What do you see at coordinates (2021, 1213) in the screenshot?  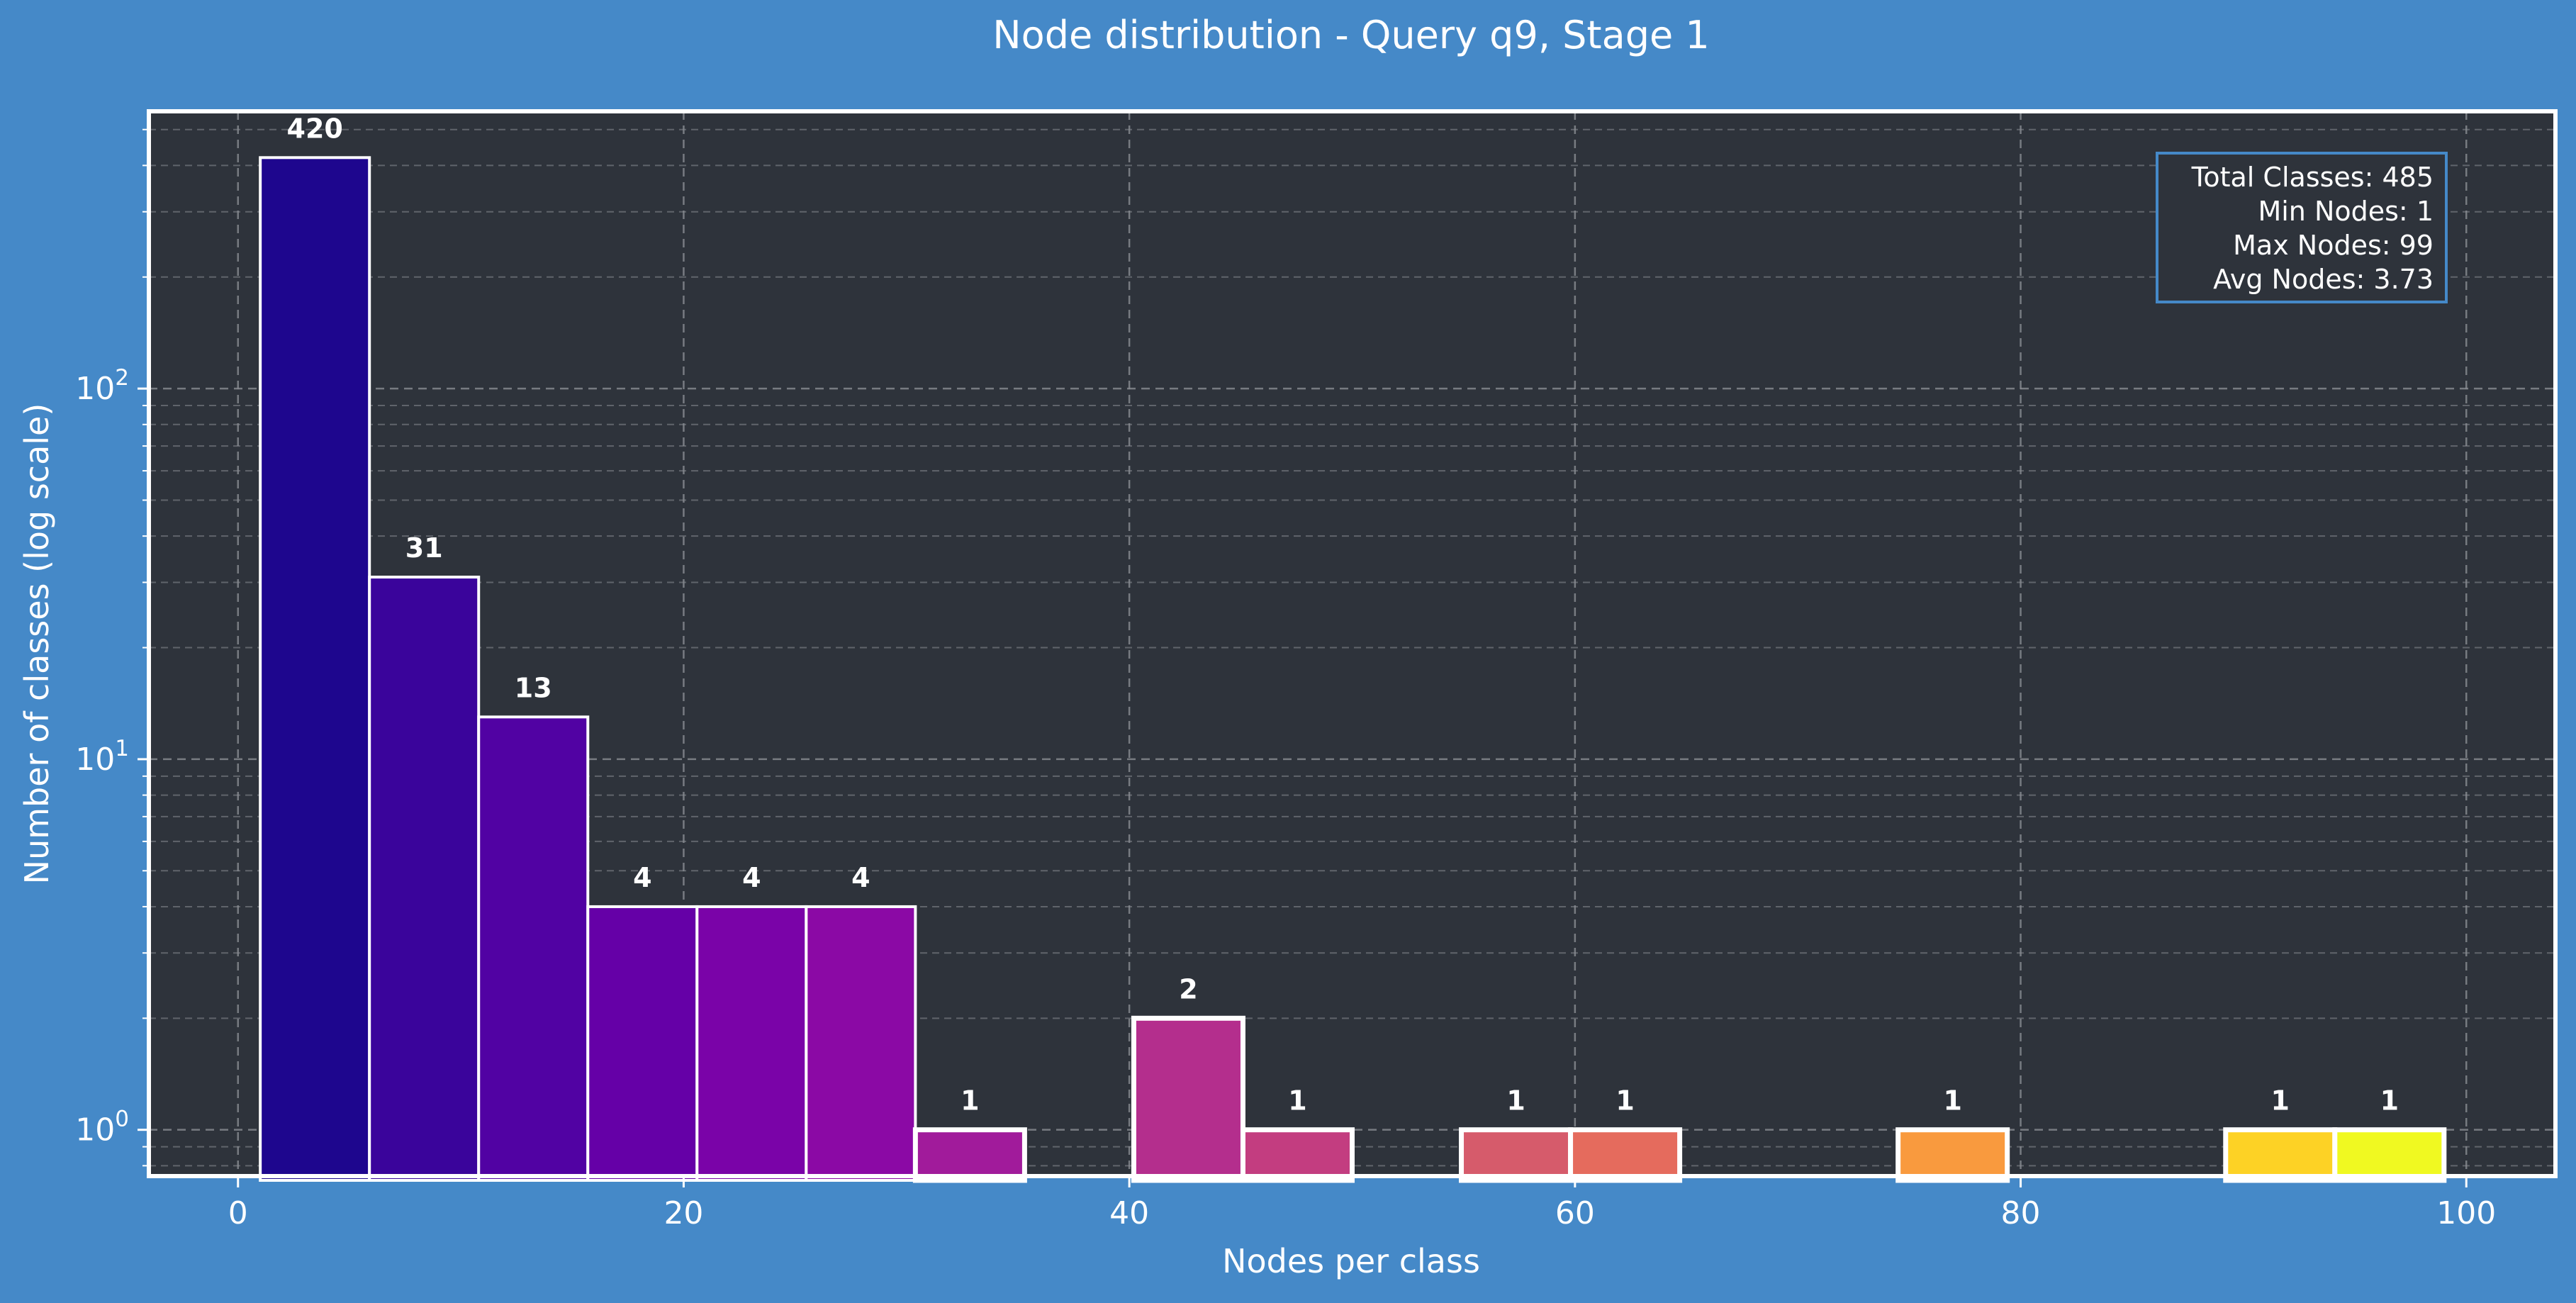 I see `x-tick-label: 80` at bounding box center [2021, 1213].